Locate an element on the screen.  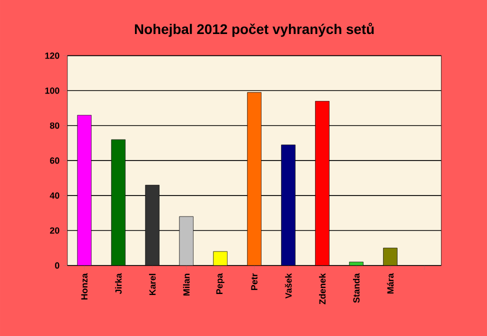
y-tick-label: 100 is located at coordinates (52, 90).